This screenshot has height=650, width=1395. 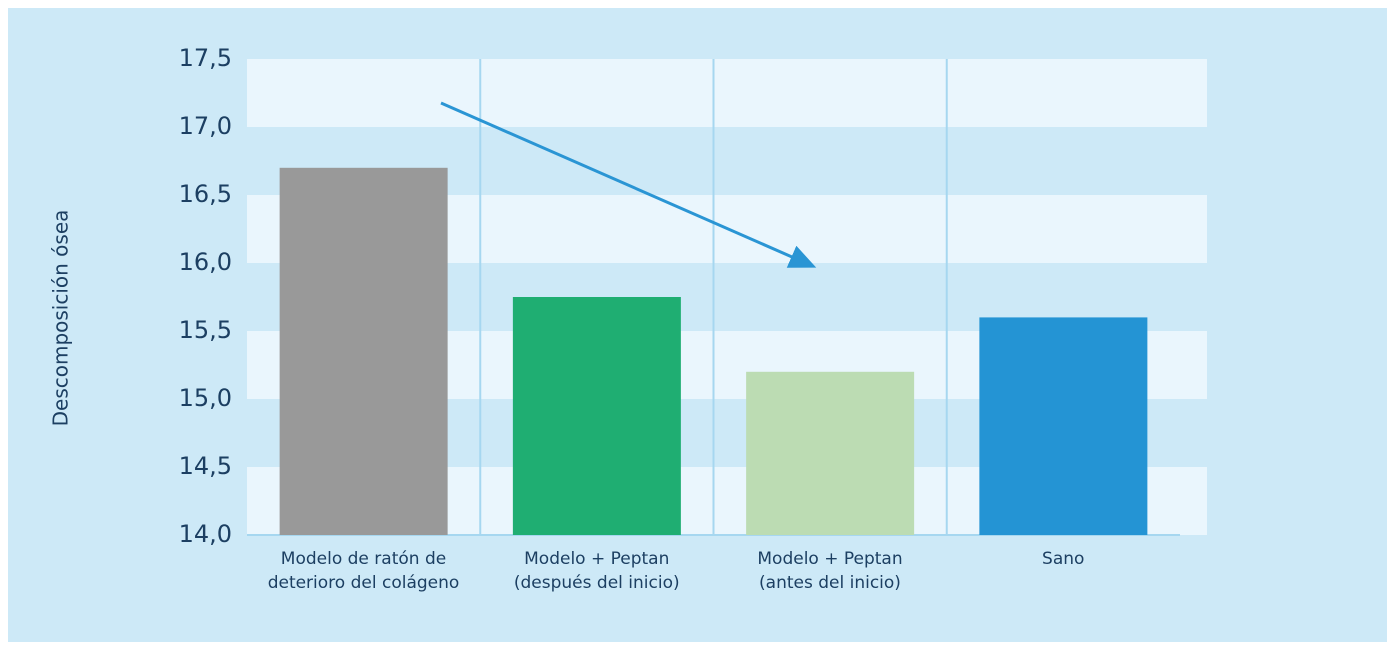 What do you see at coordinates (596, 571) in the screenshot?
I see `x-tick-label: Modelo + Peptan (después del inicio)` at bounding box center [596, 571].